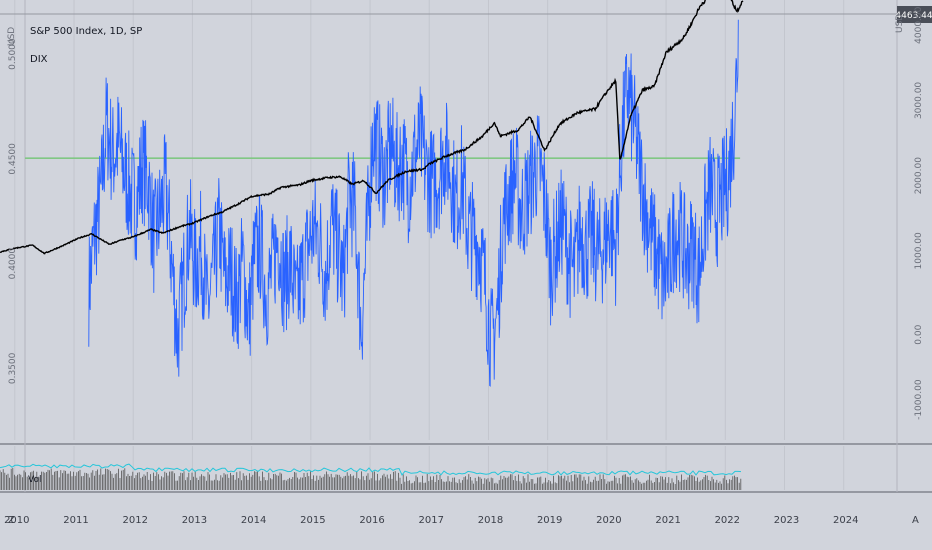  What do you see at coordinates (608, 520) in the screenshot?
I see `x-tick-label: 2020` at bounding box center [608, 520].